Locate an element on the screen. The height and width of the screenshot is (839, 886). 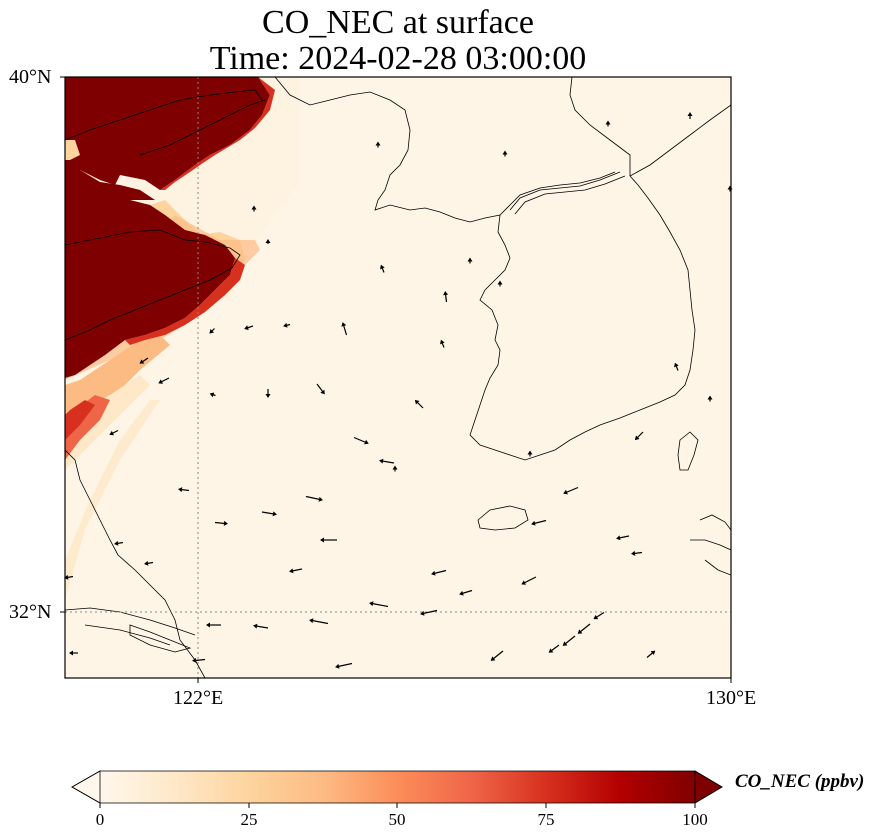
colorbar-tick-label: 0 is located at coordinates (100, 819).